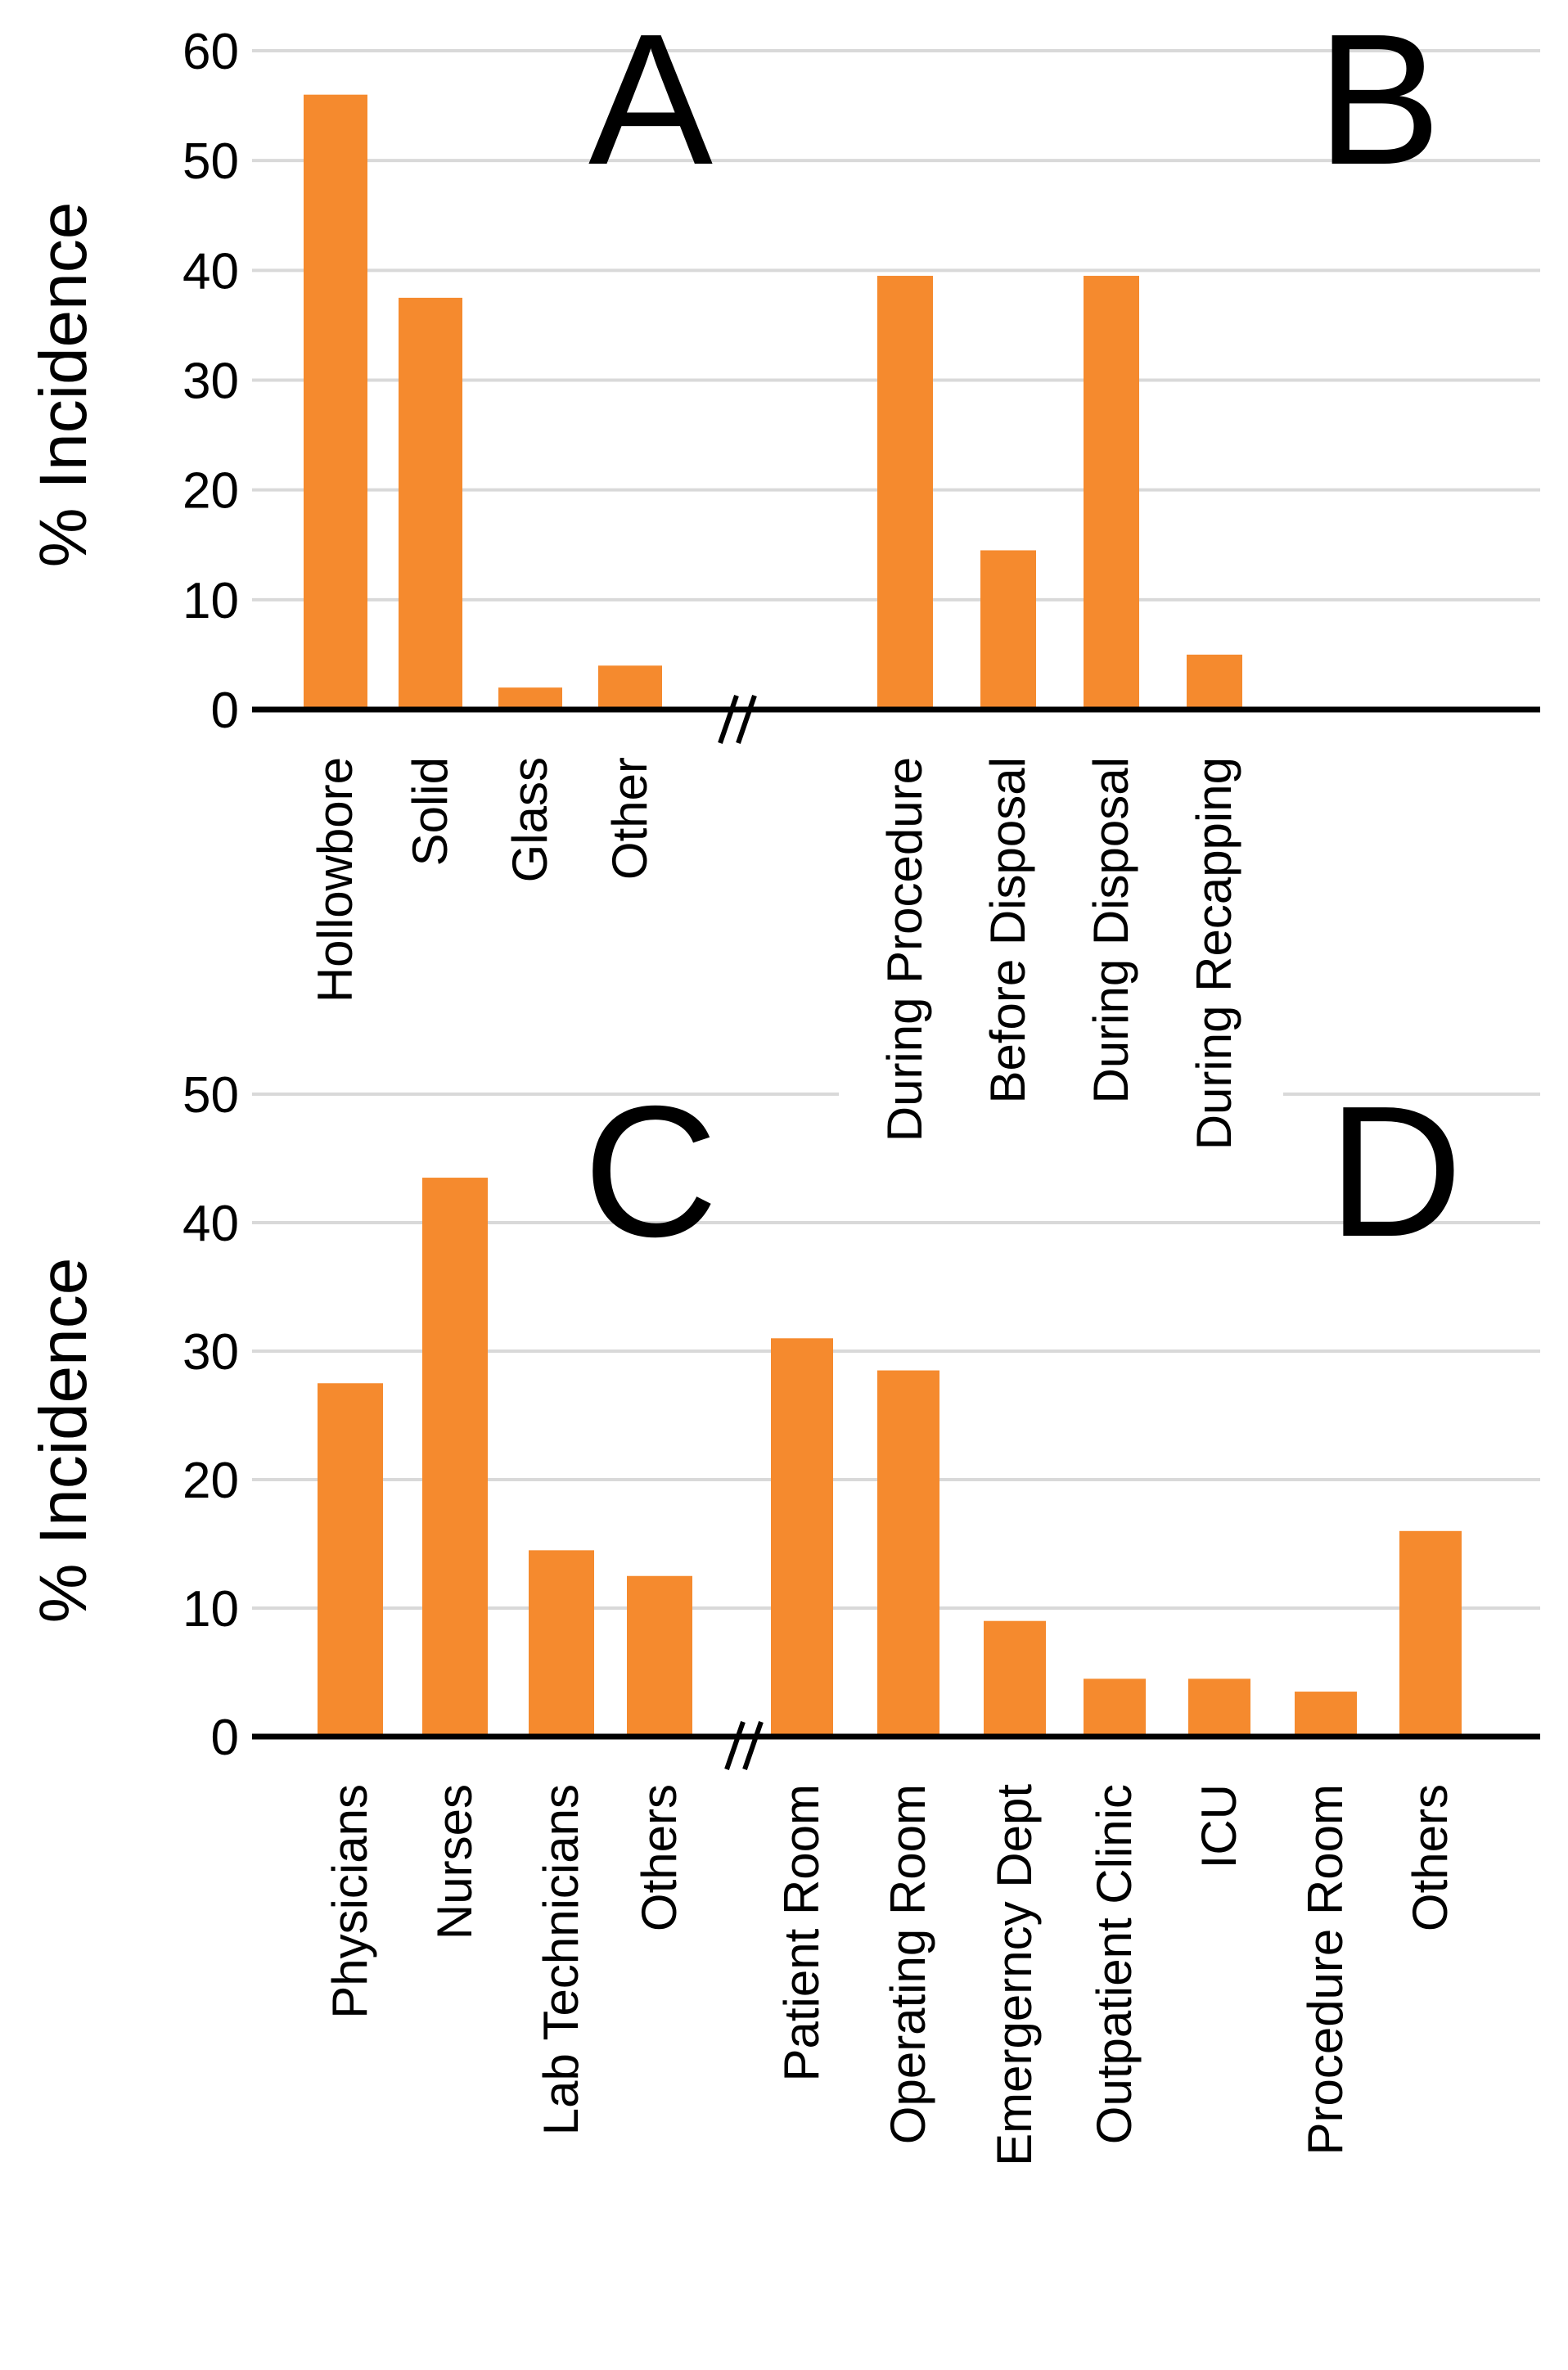  What do you see at coordinates (908, 1964) in the screenshot?
I see `category-label-operating-room: Operating Room` at bounding box center [908, 1964].